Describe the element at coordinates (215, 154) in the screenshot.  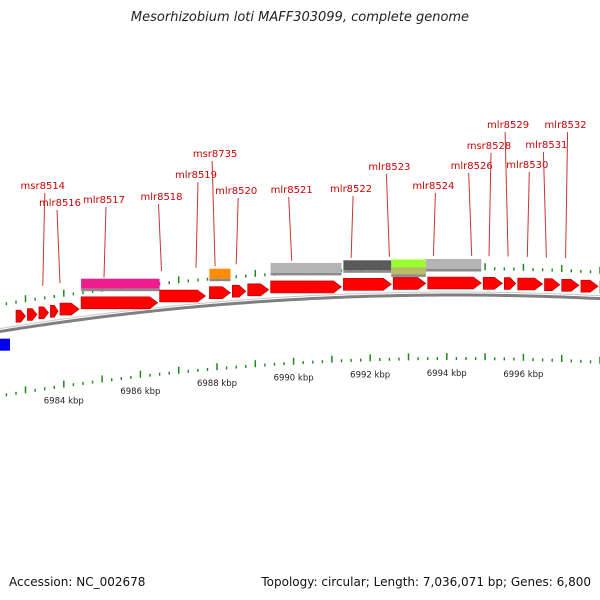
I see `gene-label-msr8735: msr8735` at that location.